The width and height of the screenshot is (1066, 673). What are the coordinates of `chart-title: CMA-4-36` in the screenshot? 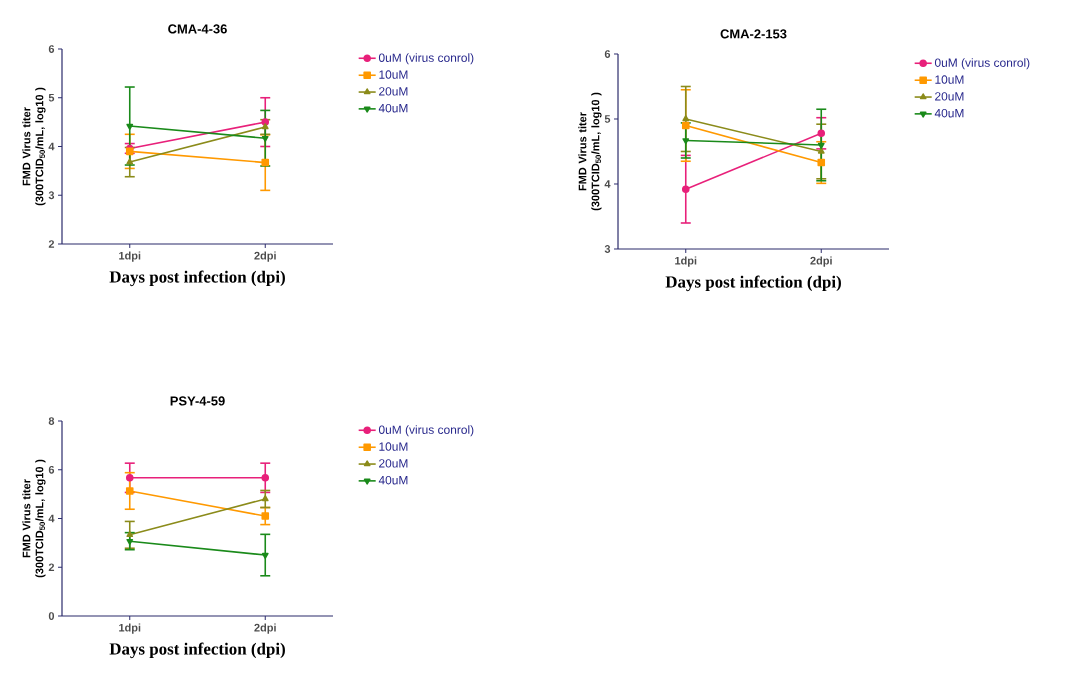 It's located at (197, 29).